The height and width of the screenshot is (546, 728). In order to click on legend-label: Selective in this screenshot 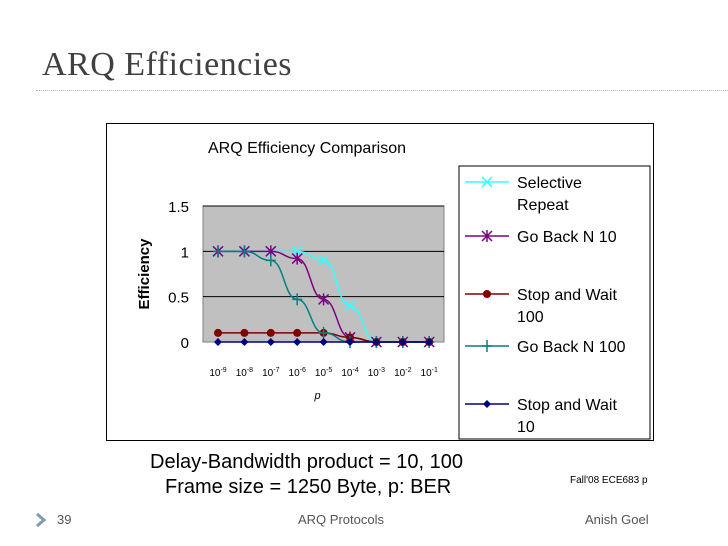, I will do `click(549, 183)`.